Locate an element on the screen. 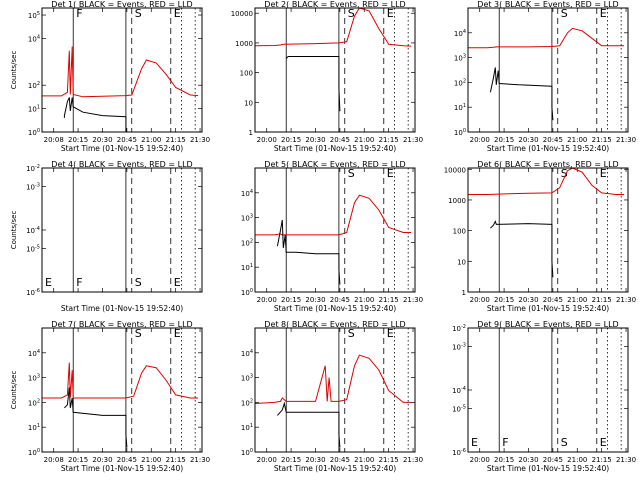 The height and width of the screenshot is (484, 640). panel-title: Det 4( BLACK = Events, RED = LLD is located at coordinates (121, 164).